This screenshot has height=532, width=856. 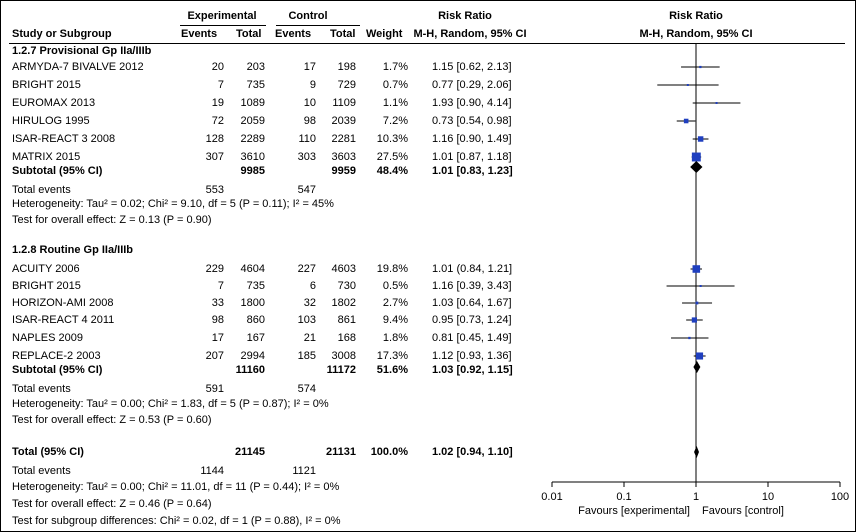 What do you see at coordinates (46, 269) in the screenshot?
I see `study-name: ACUITY 2006` at bounding box center [46, 269].